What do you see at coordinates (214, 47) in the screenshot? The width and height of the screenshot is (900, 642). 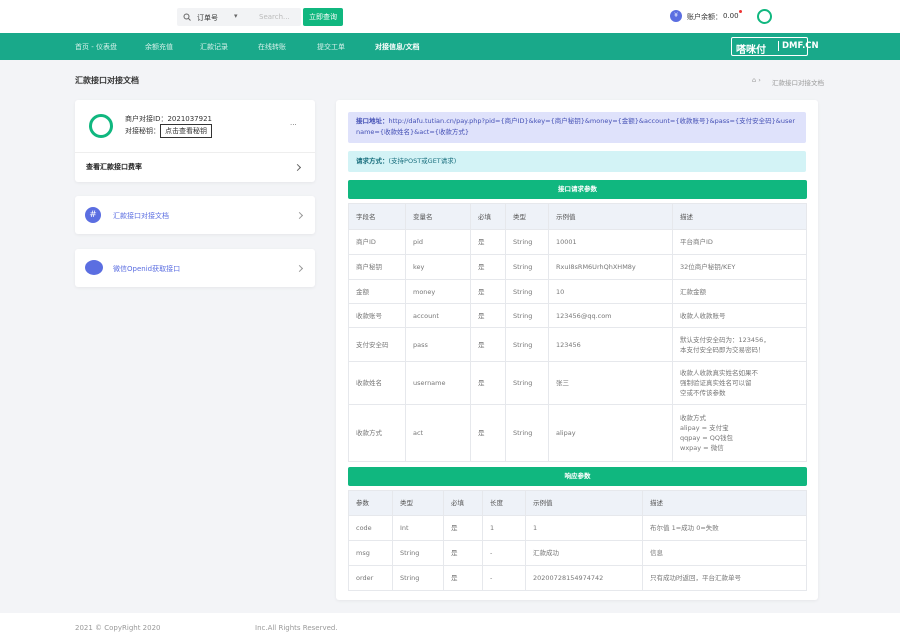 I see `nav-item: 汇款记录` at bounding box center [214, 47].